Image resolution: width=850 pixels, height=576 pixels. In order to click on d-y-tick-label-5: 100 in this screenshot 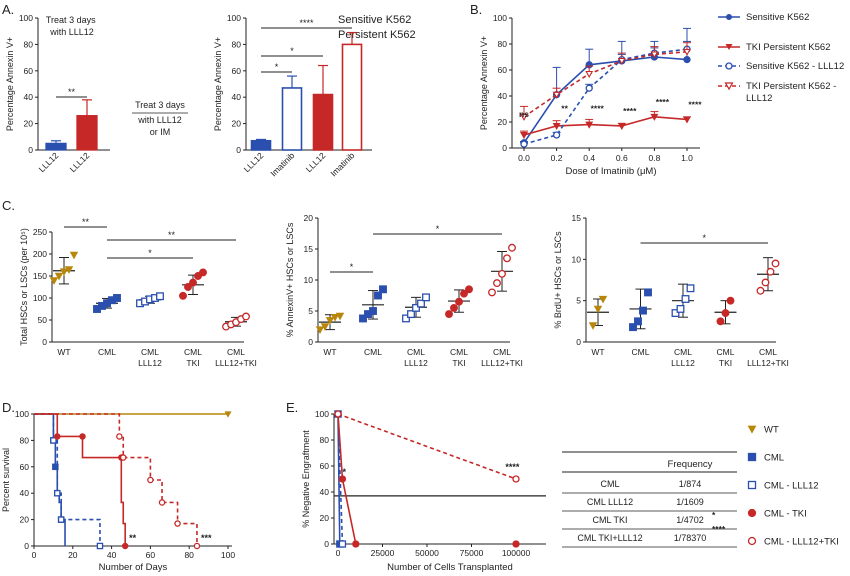, I will do `click(22, 414)`.